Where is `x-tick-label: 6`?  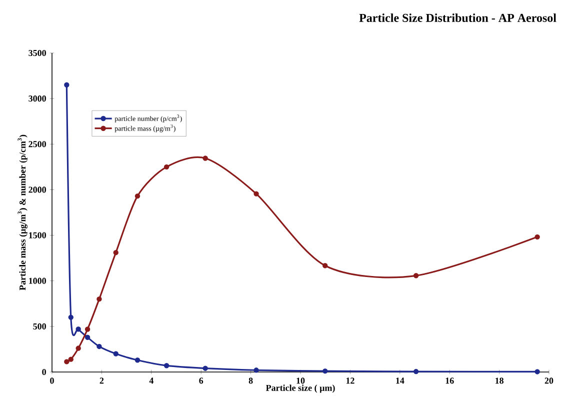 x-tick-label: 6 is located at coordinates (201, 381).